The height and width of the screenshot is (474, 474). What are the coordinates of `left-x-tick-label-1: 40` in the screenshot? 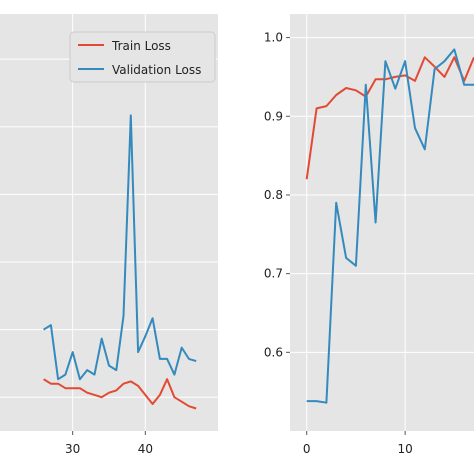 It's located at (145, 449).